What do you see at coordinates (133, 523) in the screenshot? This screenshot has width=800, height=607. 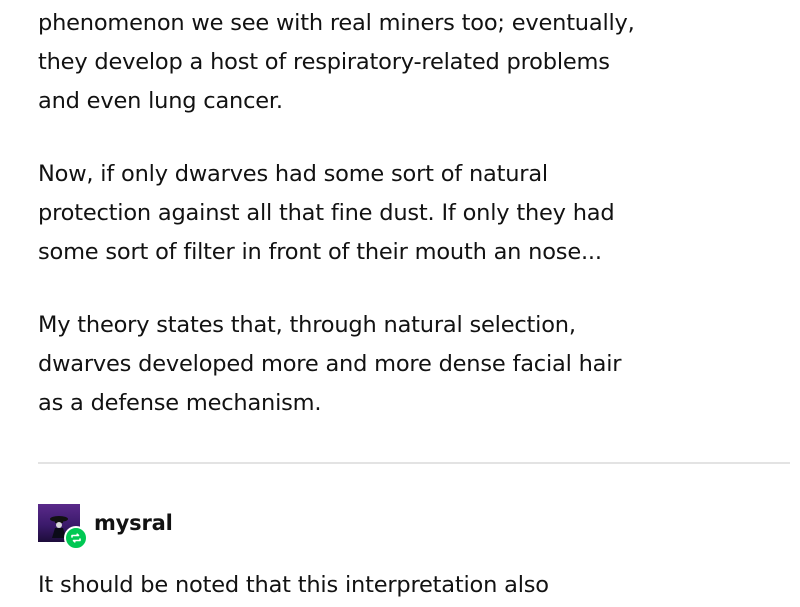 I see `reblog-username: mysral` at bounding box center [133, 523].